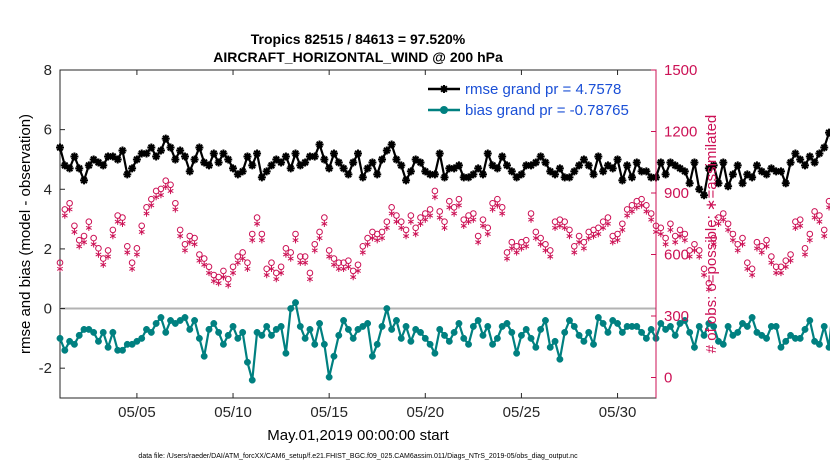  Describe the element at coordinates (543, 89) in the screenshot. I see `legend-rmse-label: rmse grand pr = 4.7578` at that location.